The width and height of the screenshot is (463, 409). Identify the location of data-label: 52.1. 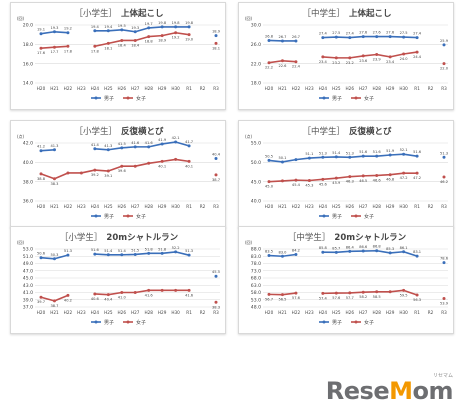
(404, 150).